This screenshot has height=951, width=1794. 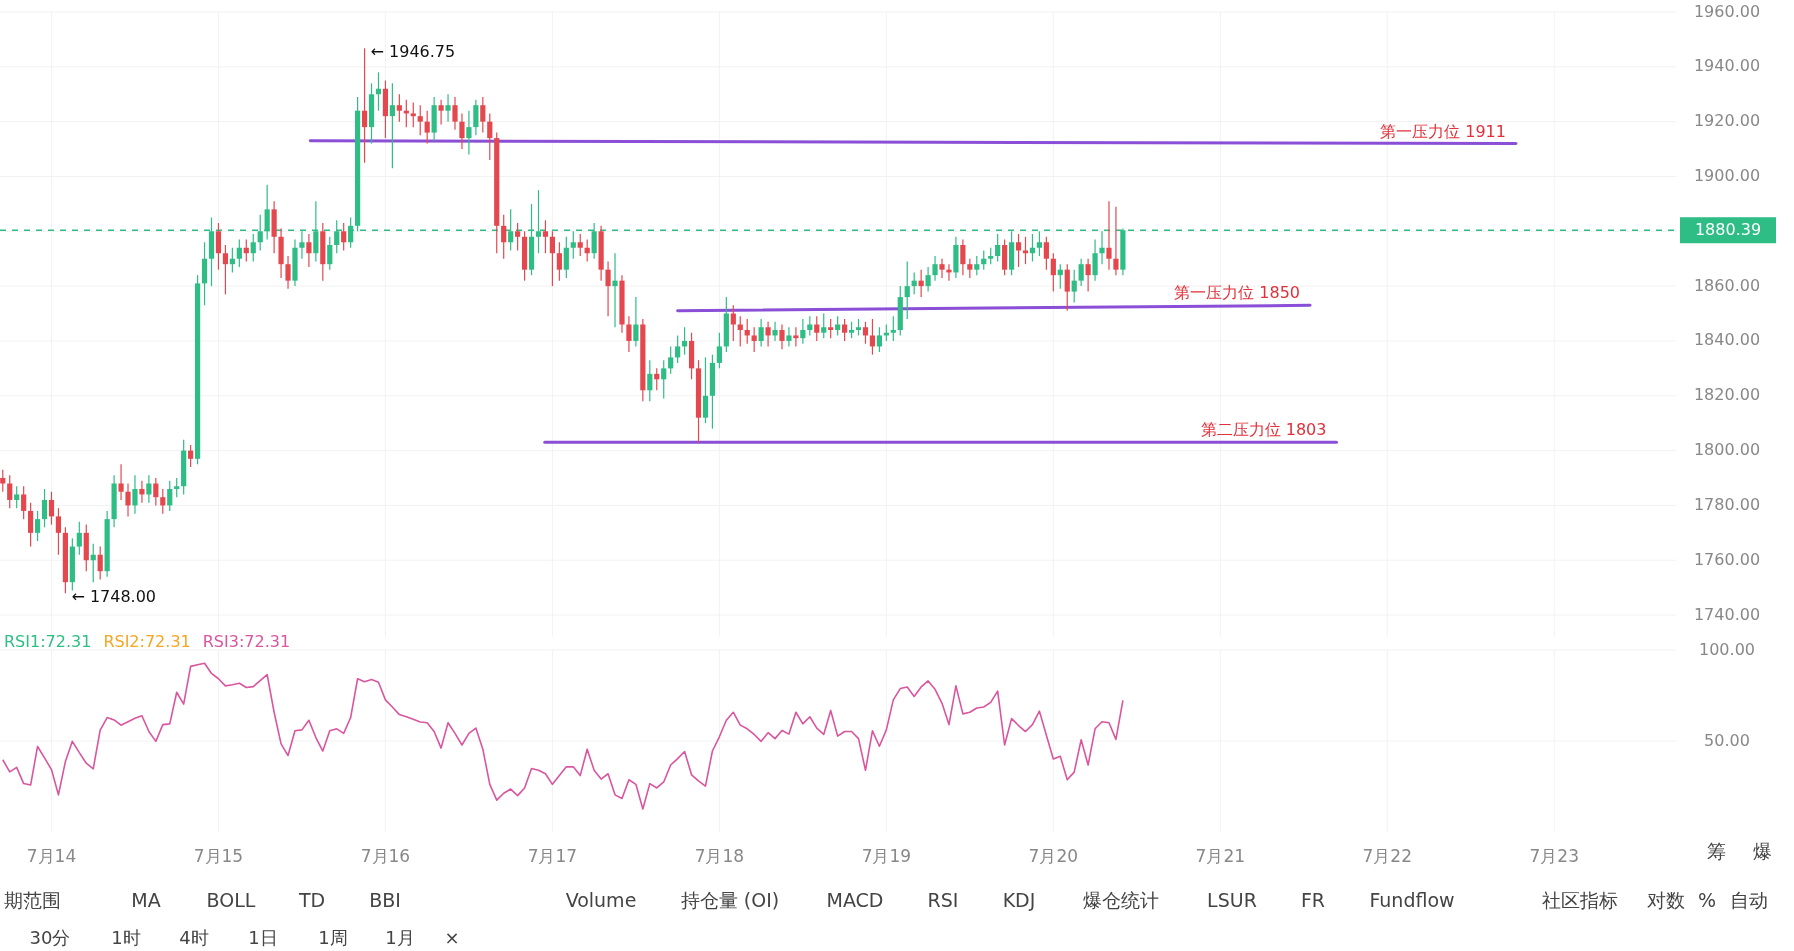 What do you see at coordinates (1443, 131) in the screenshot?
I see `series-label: 第一压力位 1911` at bounding box center [1443, 131].